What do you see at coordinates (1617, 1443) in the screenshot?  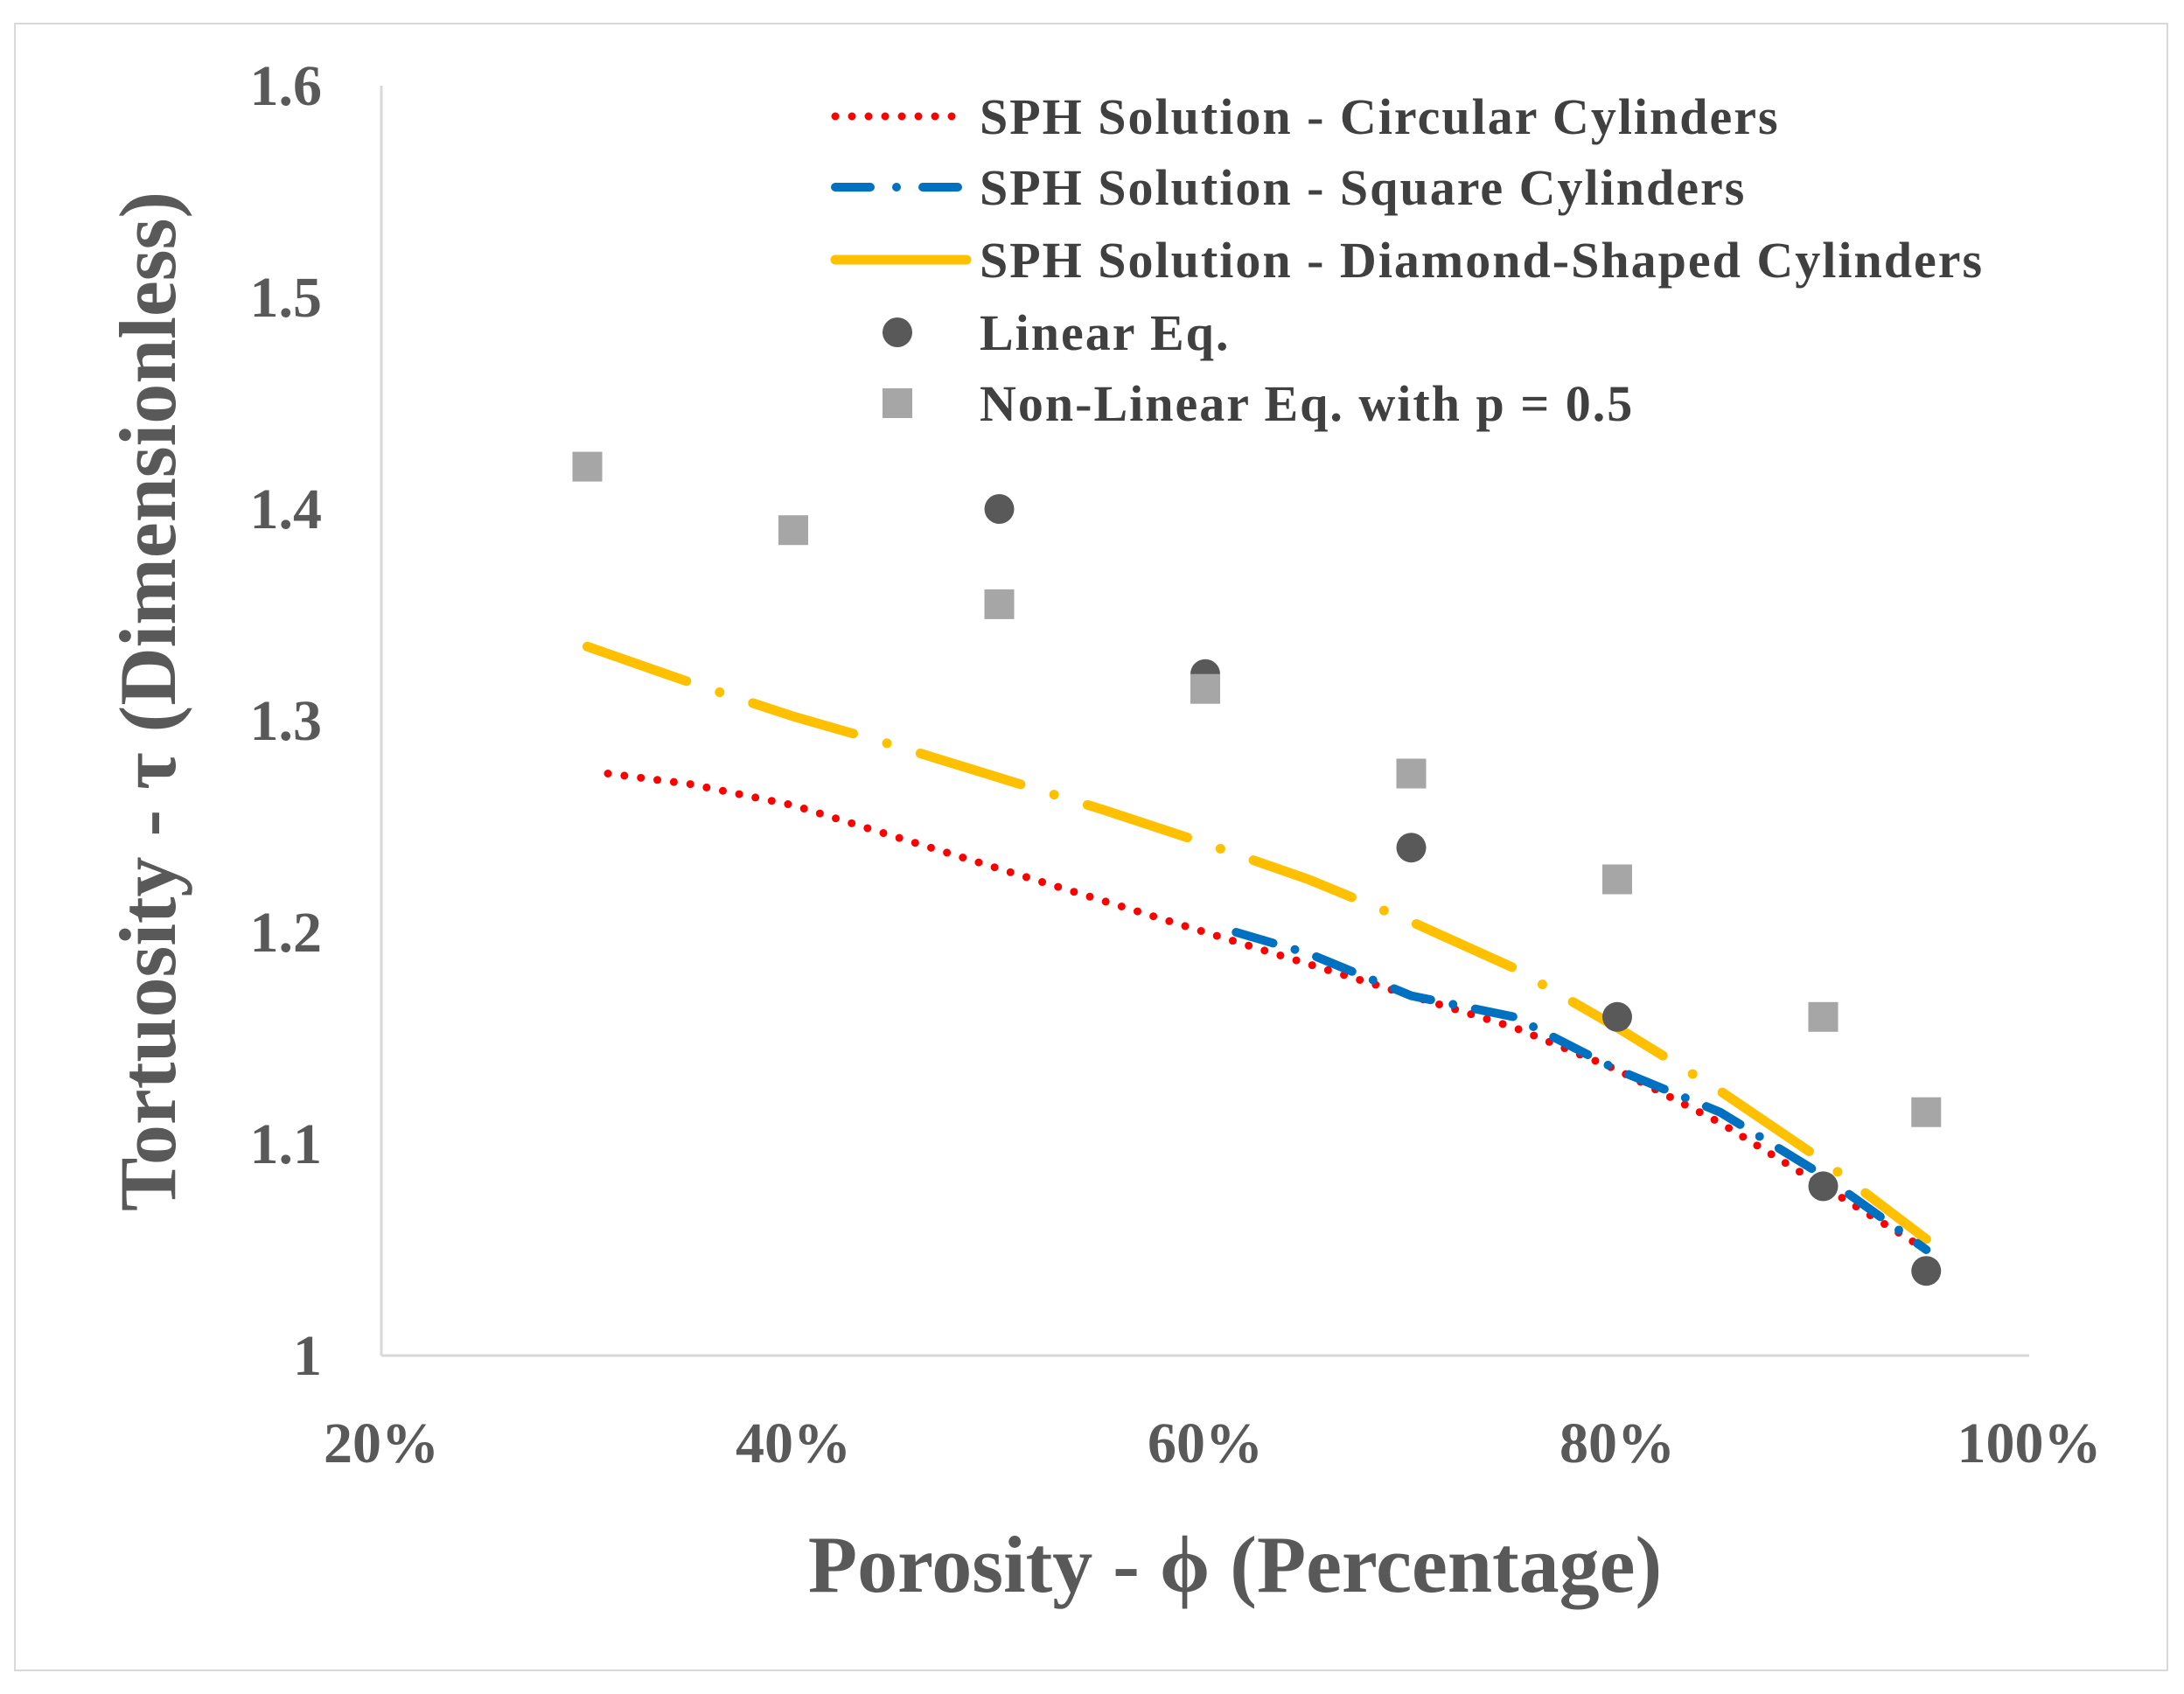 I see `x-tick-label: 80%` at bounding box center [1617, 1443].